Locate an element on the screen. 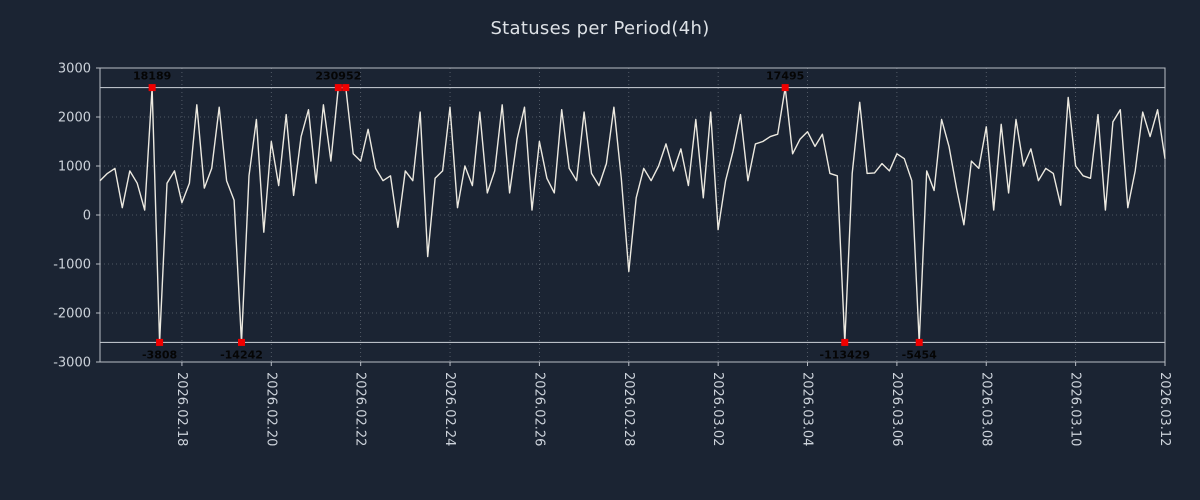 Image resolution: width=1200 pixels, height=500 pixels. extreme-value-label: -3808 is located at coordinates (159, 354).